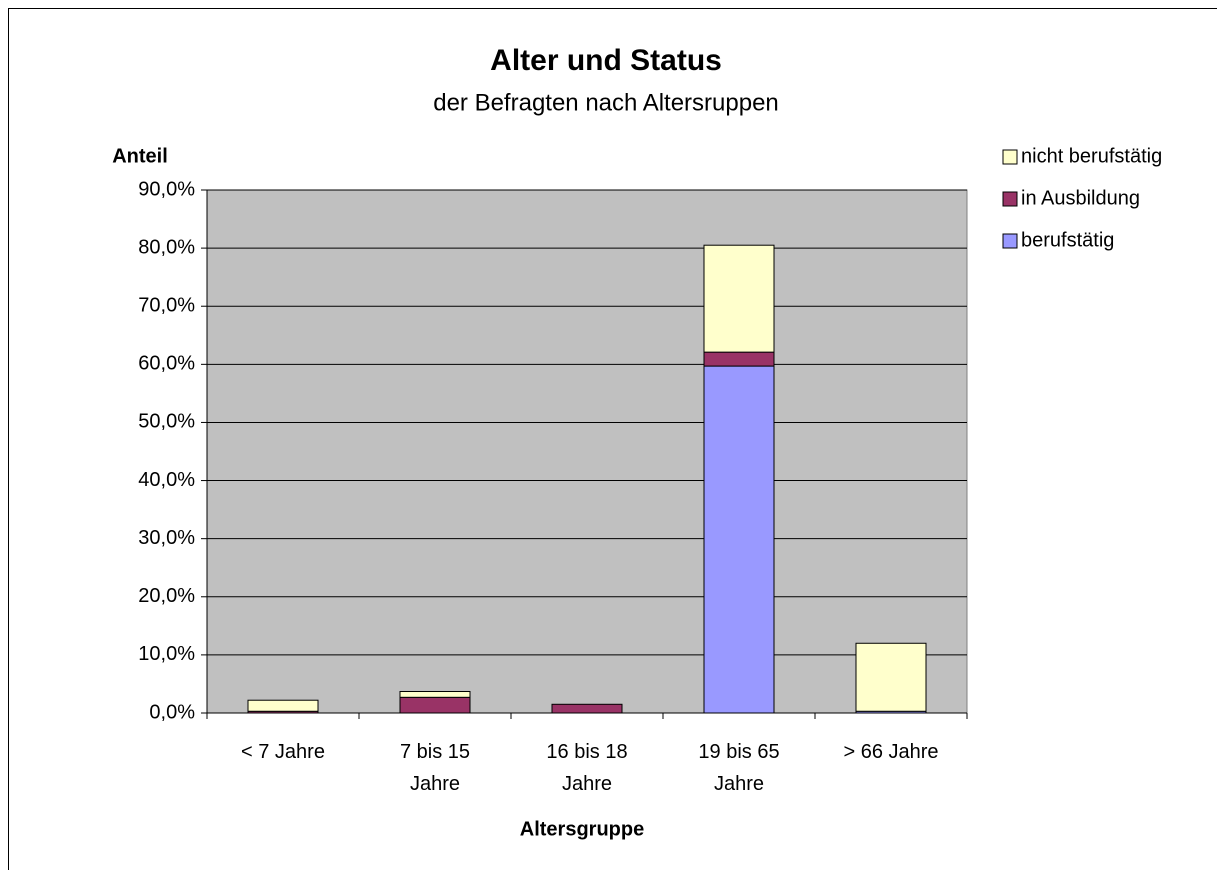 The image size is (1217, 870). Describe the element at coordinates (606, 102) in the screenshot. I see `chart-subtitle: der Befragten nach Altersruppen` at that location.